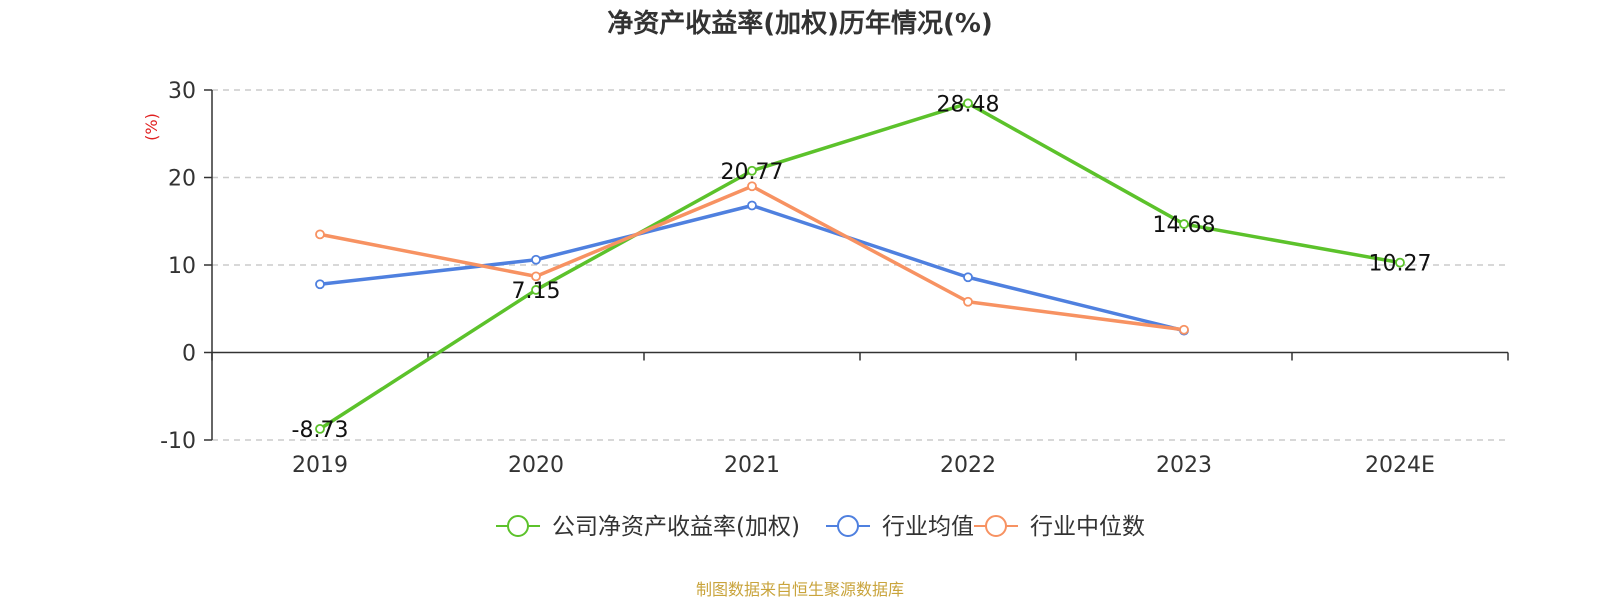 The image size is (1600, 600). I want to click on legend-label: 行业均值, so click(928, 527).